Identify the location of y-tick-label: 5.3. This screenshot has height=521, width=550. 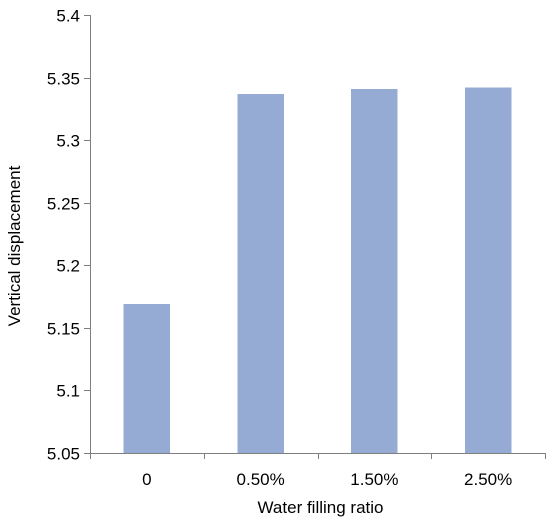
(68, 141).